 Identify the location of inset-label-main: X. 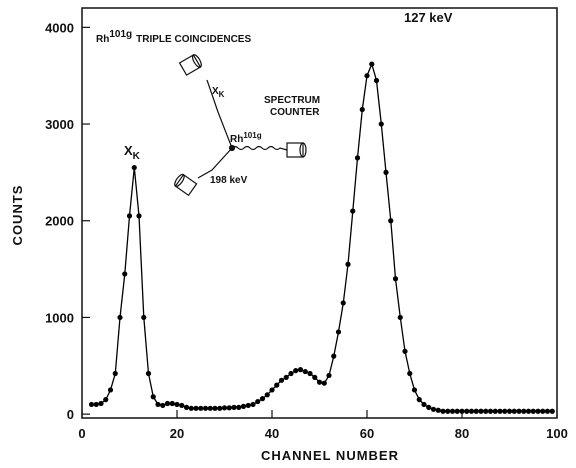
(215, 91).